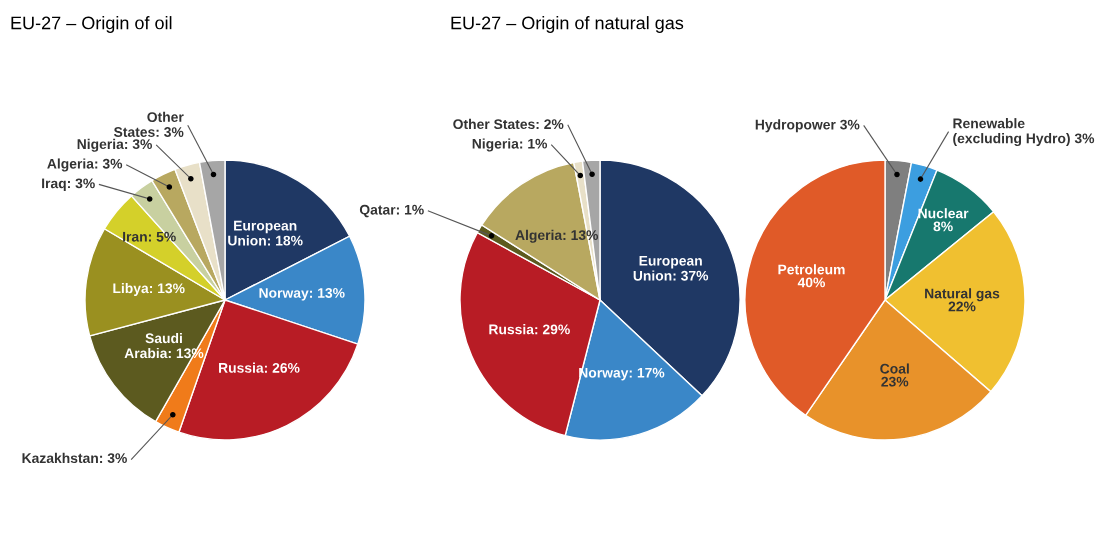  Describe the element at coordinates (529, 329) in the screenshot. I see `slice-label: Russia: 29%` at that location.